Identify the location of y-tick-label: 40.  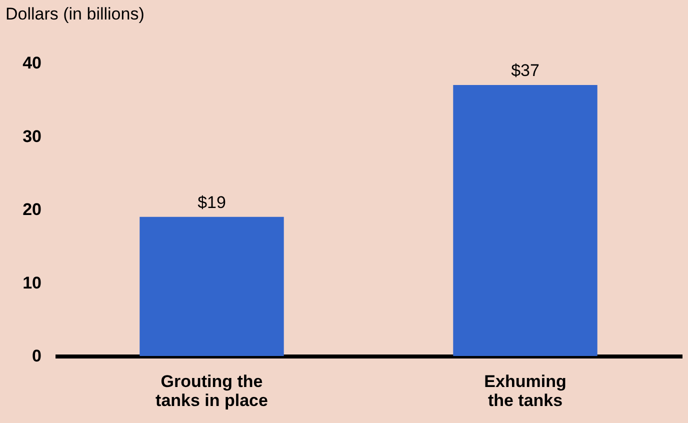
(32, 63).